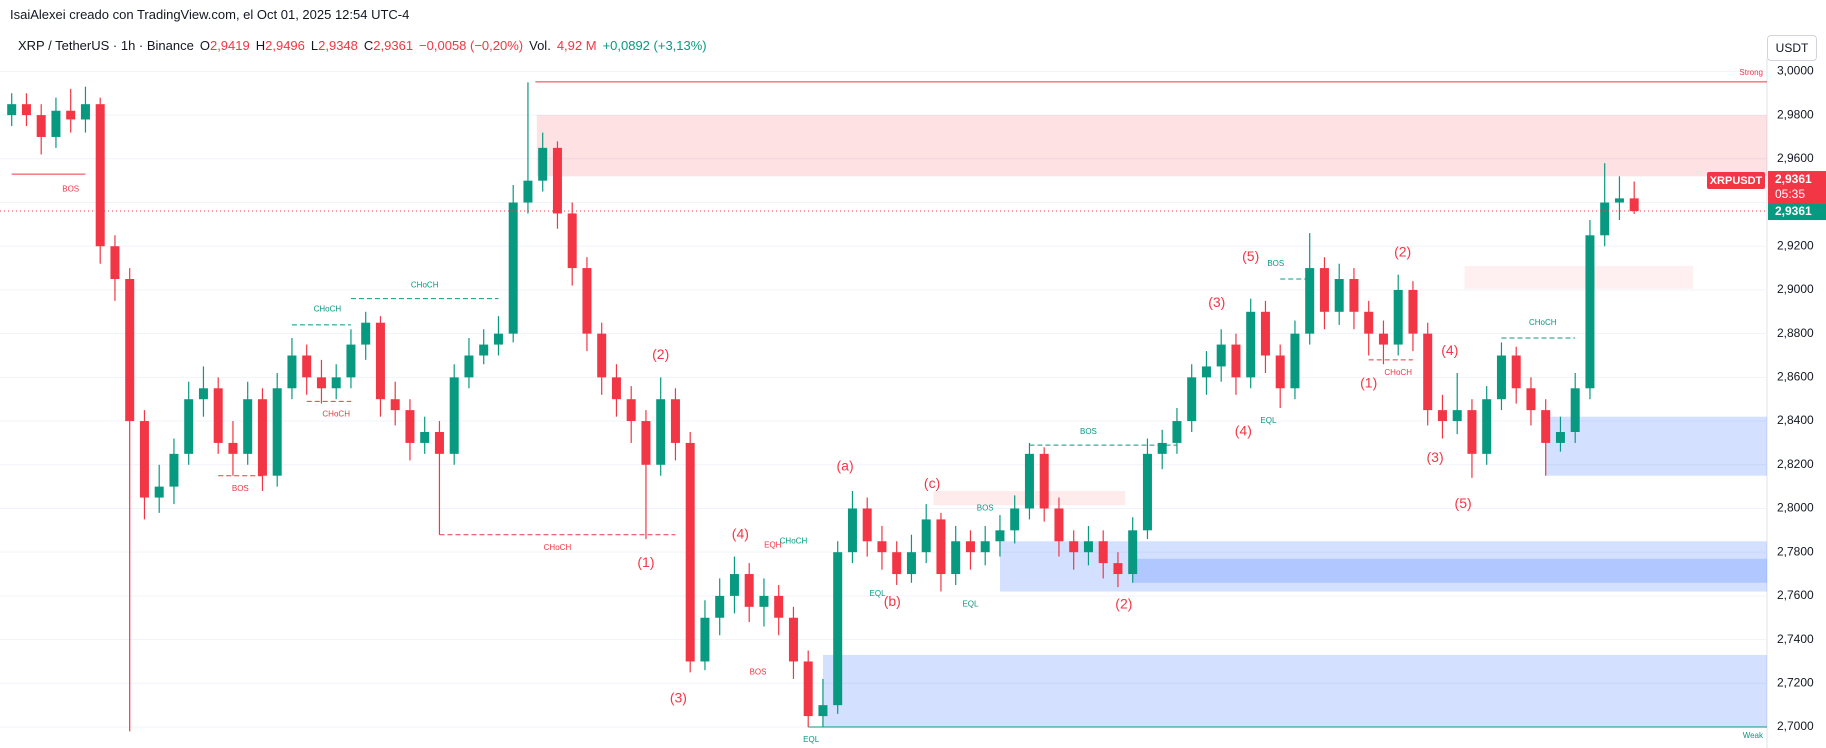  I want to click on symbol: XRP / TetherUS · 1h · Binance, so click(106, 45).